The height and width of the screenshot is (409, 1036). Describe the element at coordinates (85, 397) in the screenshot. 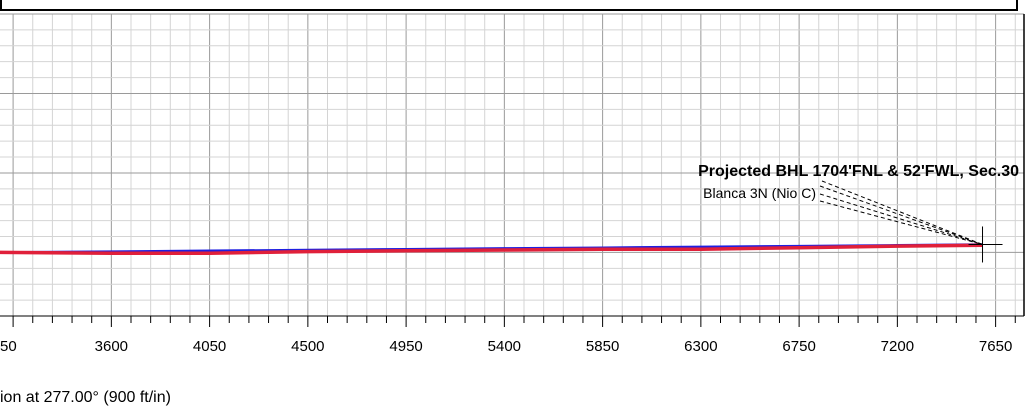

I see `x-axis-label: ion at 277.00° (900 ft/in)` at that location.